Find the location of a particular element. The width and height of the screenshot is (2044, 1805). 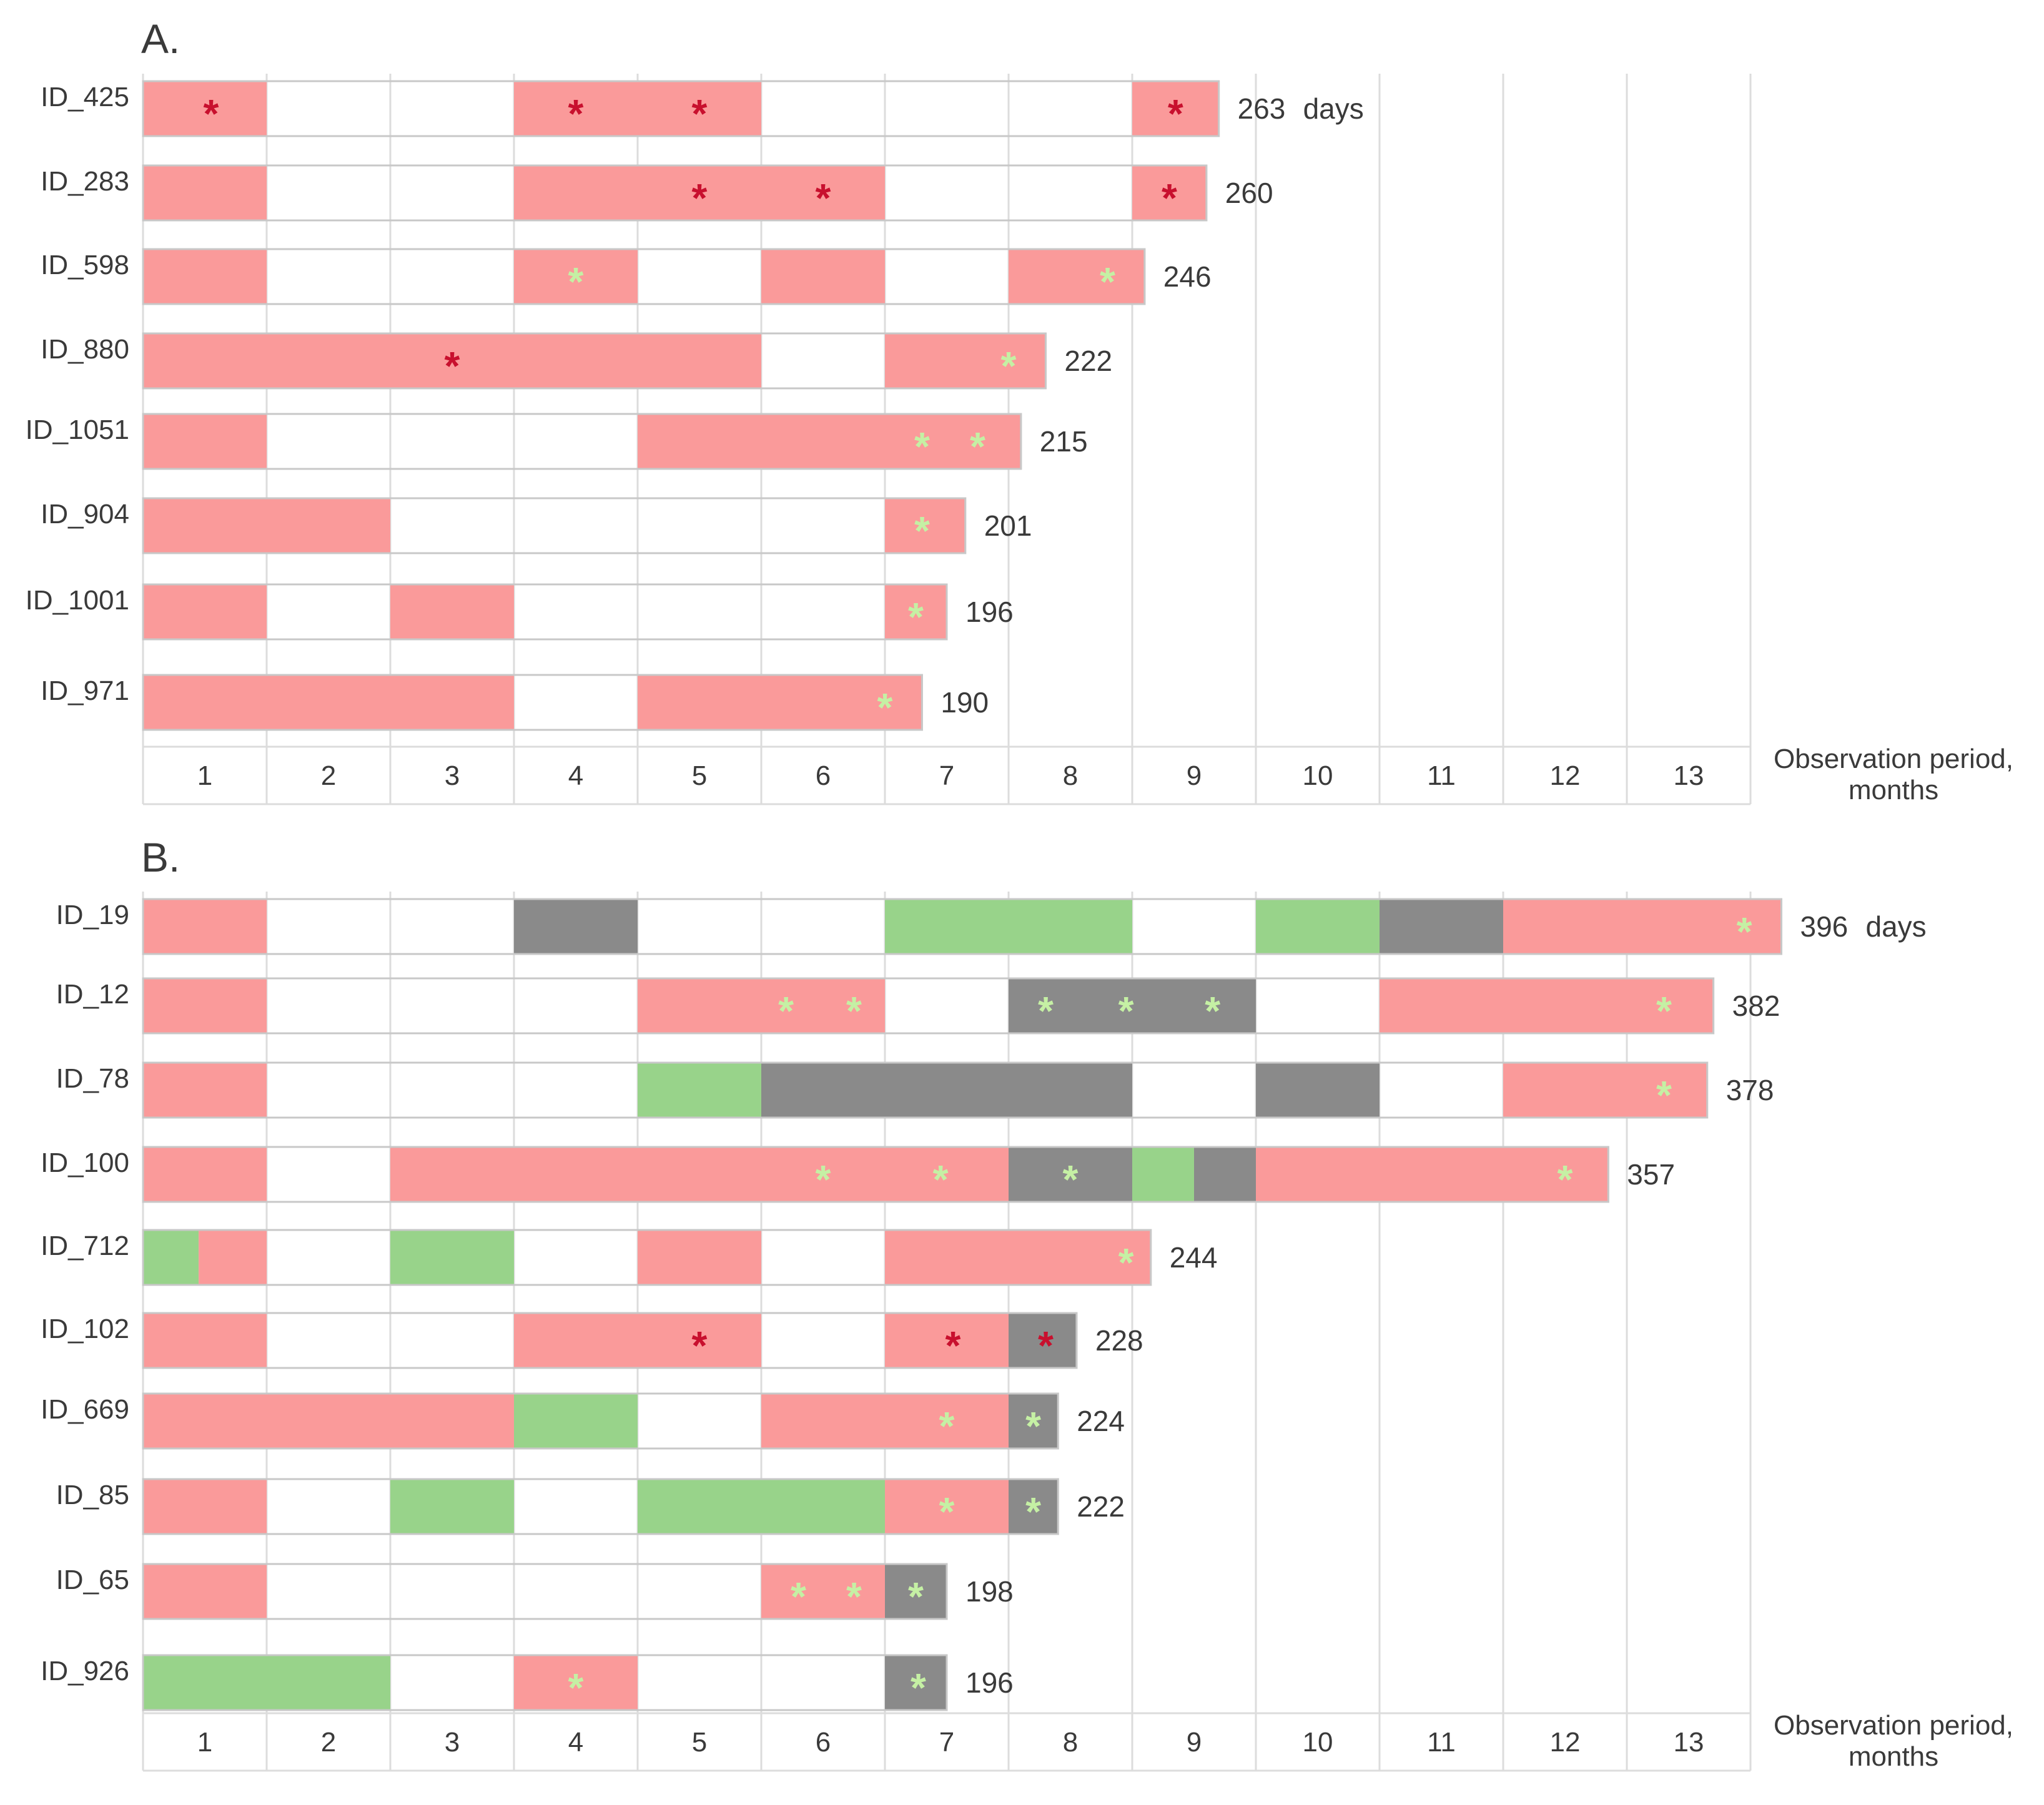

x-tick-label: 5 is located at coordinates (700, 1742).